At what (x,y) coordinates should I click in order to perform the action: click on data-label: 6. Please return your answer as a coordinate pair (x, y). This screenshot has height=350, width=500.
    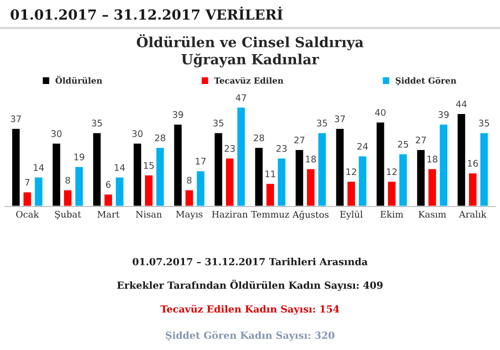
    Looking at the image, I should click on (108, 184).